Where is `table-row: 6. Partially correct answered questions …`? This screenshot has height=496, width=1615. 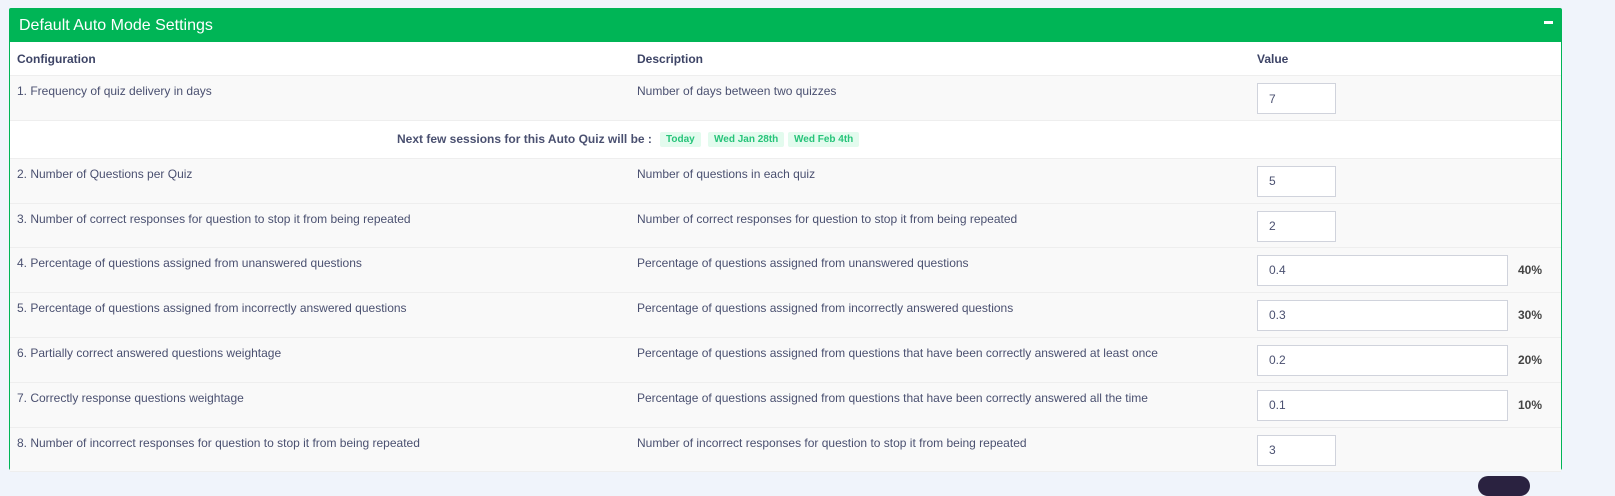
table-row: 6. Partially correct answered questions … is located at coordinates (785, 360).